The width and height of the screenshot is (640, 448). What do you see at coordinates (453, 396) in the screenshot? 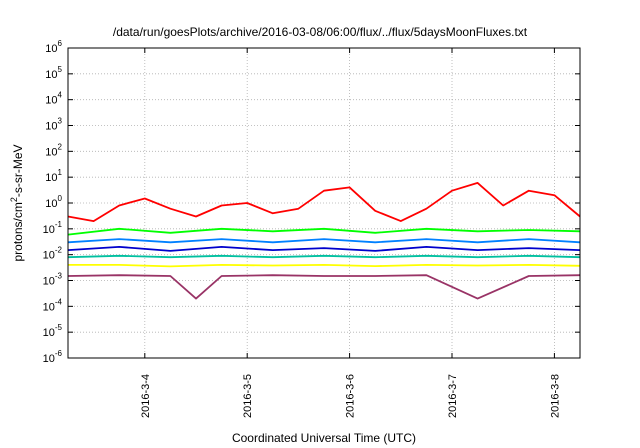
I see `x-tick-label: 2016-3-7` at bounding box center [453, 396].